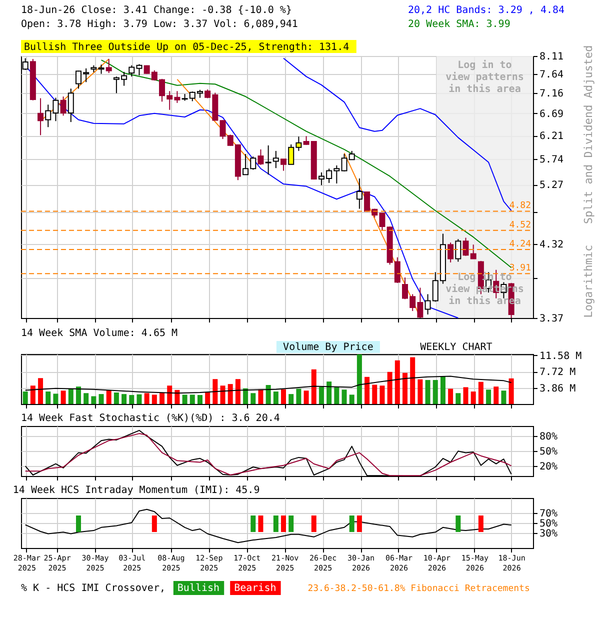 This screenshot has width=600, height=640. I want to click on y-tick-label: 30%, so click(549, 534).